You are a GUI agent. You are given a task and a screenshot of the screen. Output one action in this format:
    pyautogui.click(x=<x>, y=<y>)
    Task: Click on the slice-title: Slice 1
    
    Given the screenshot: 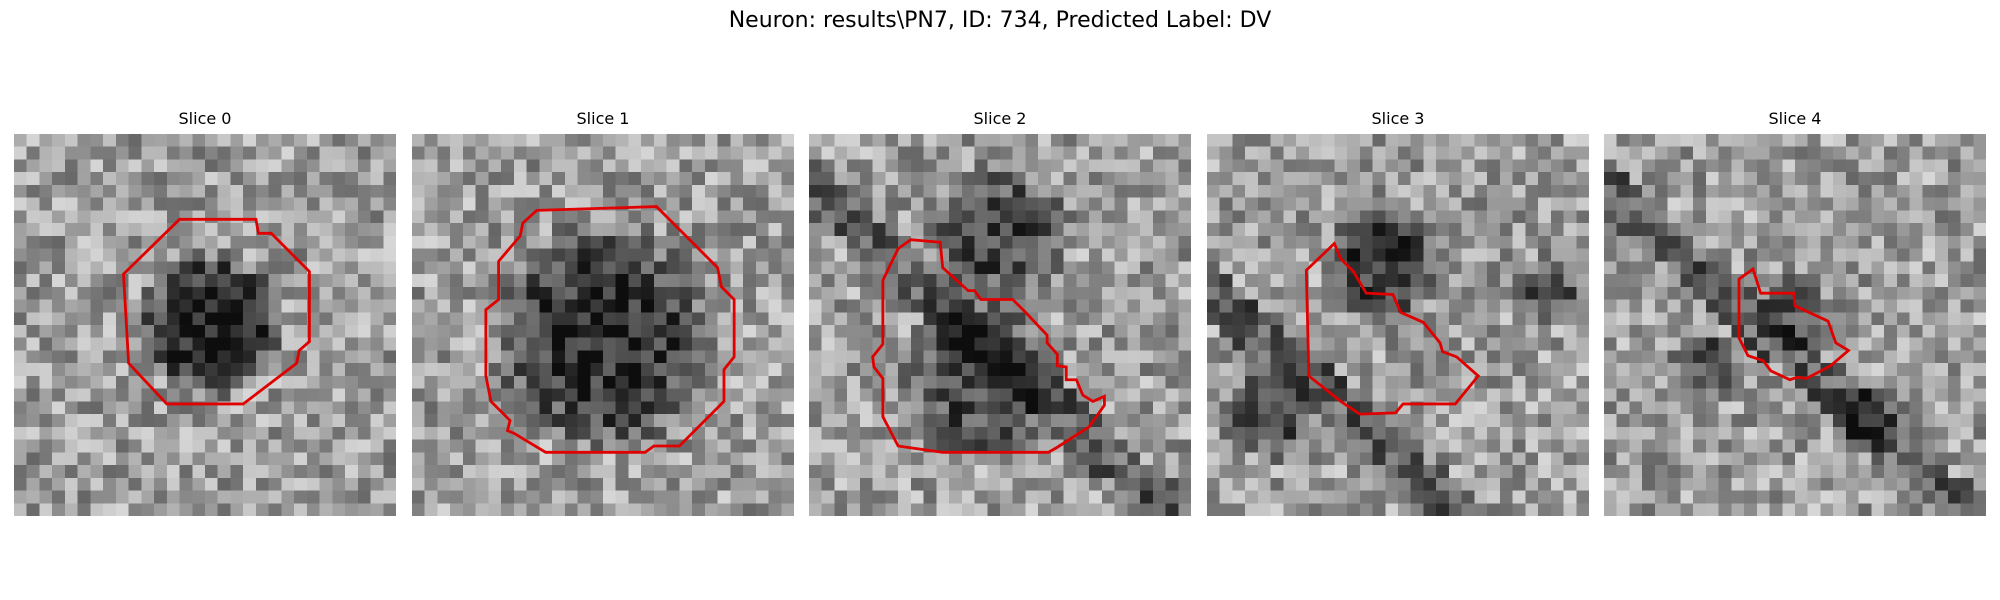 What is the action you would take?
    pyautogui.click(x=603, y=118)
    